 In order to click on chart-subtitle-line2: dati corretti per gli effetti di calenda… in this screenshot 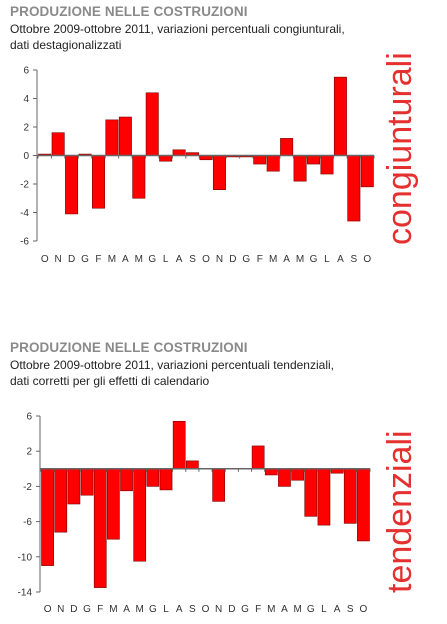, I will do `click(110, 381)`.